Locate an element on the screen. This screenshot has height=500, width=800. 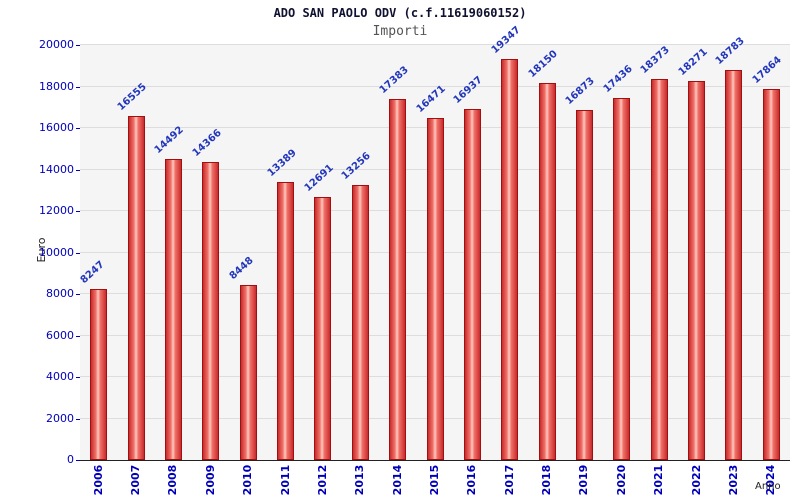
chart-subtitle: Importi is located at coordinates (400, 31).